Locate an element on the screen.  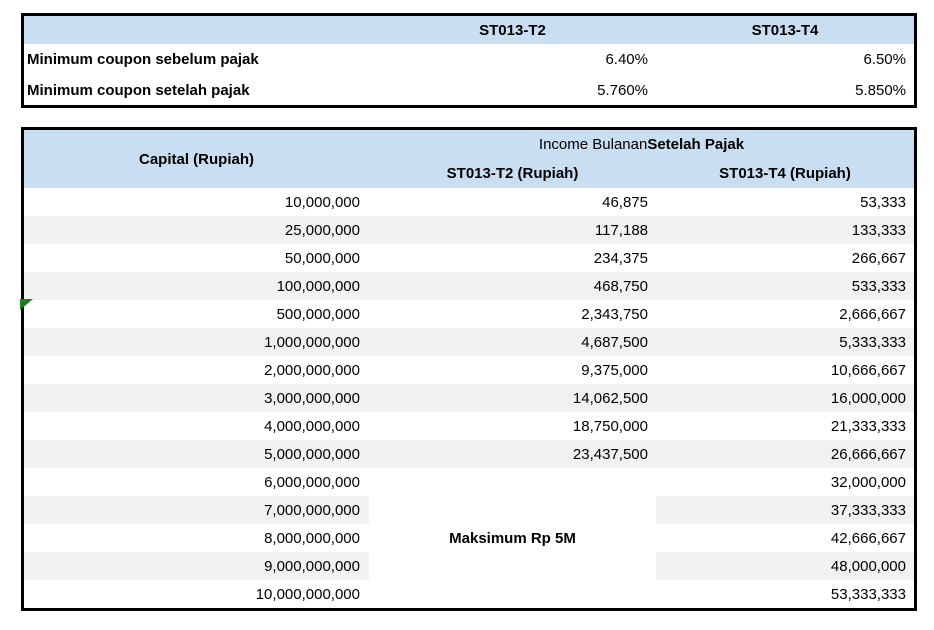
income-t4-cell: 266,667 is located at coordinates (878, 258).